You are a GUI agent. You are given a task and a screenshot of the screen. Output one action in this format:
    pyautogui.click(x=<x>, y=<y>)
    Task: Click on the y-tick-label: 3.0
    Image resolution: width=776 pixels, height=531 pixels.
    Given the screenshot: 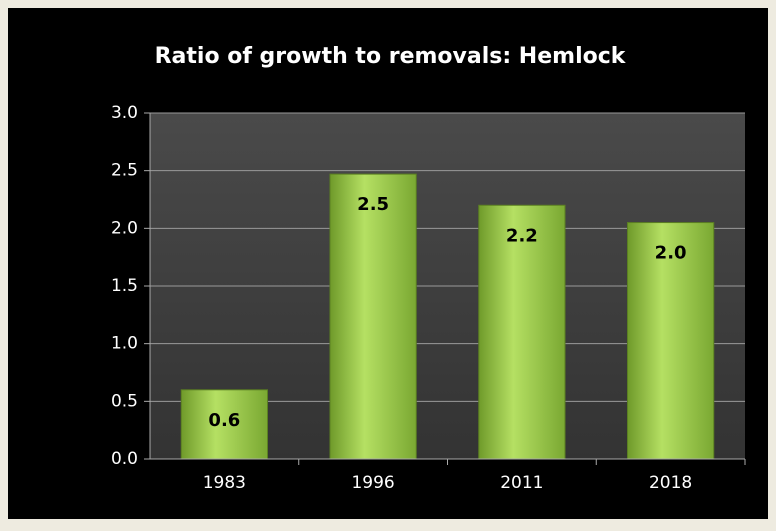 What is the action you would take?
    pyautogui.click(x=124, y=113)
    